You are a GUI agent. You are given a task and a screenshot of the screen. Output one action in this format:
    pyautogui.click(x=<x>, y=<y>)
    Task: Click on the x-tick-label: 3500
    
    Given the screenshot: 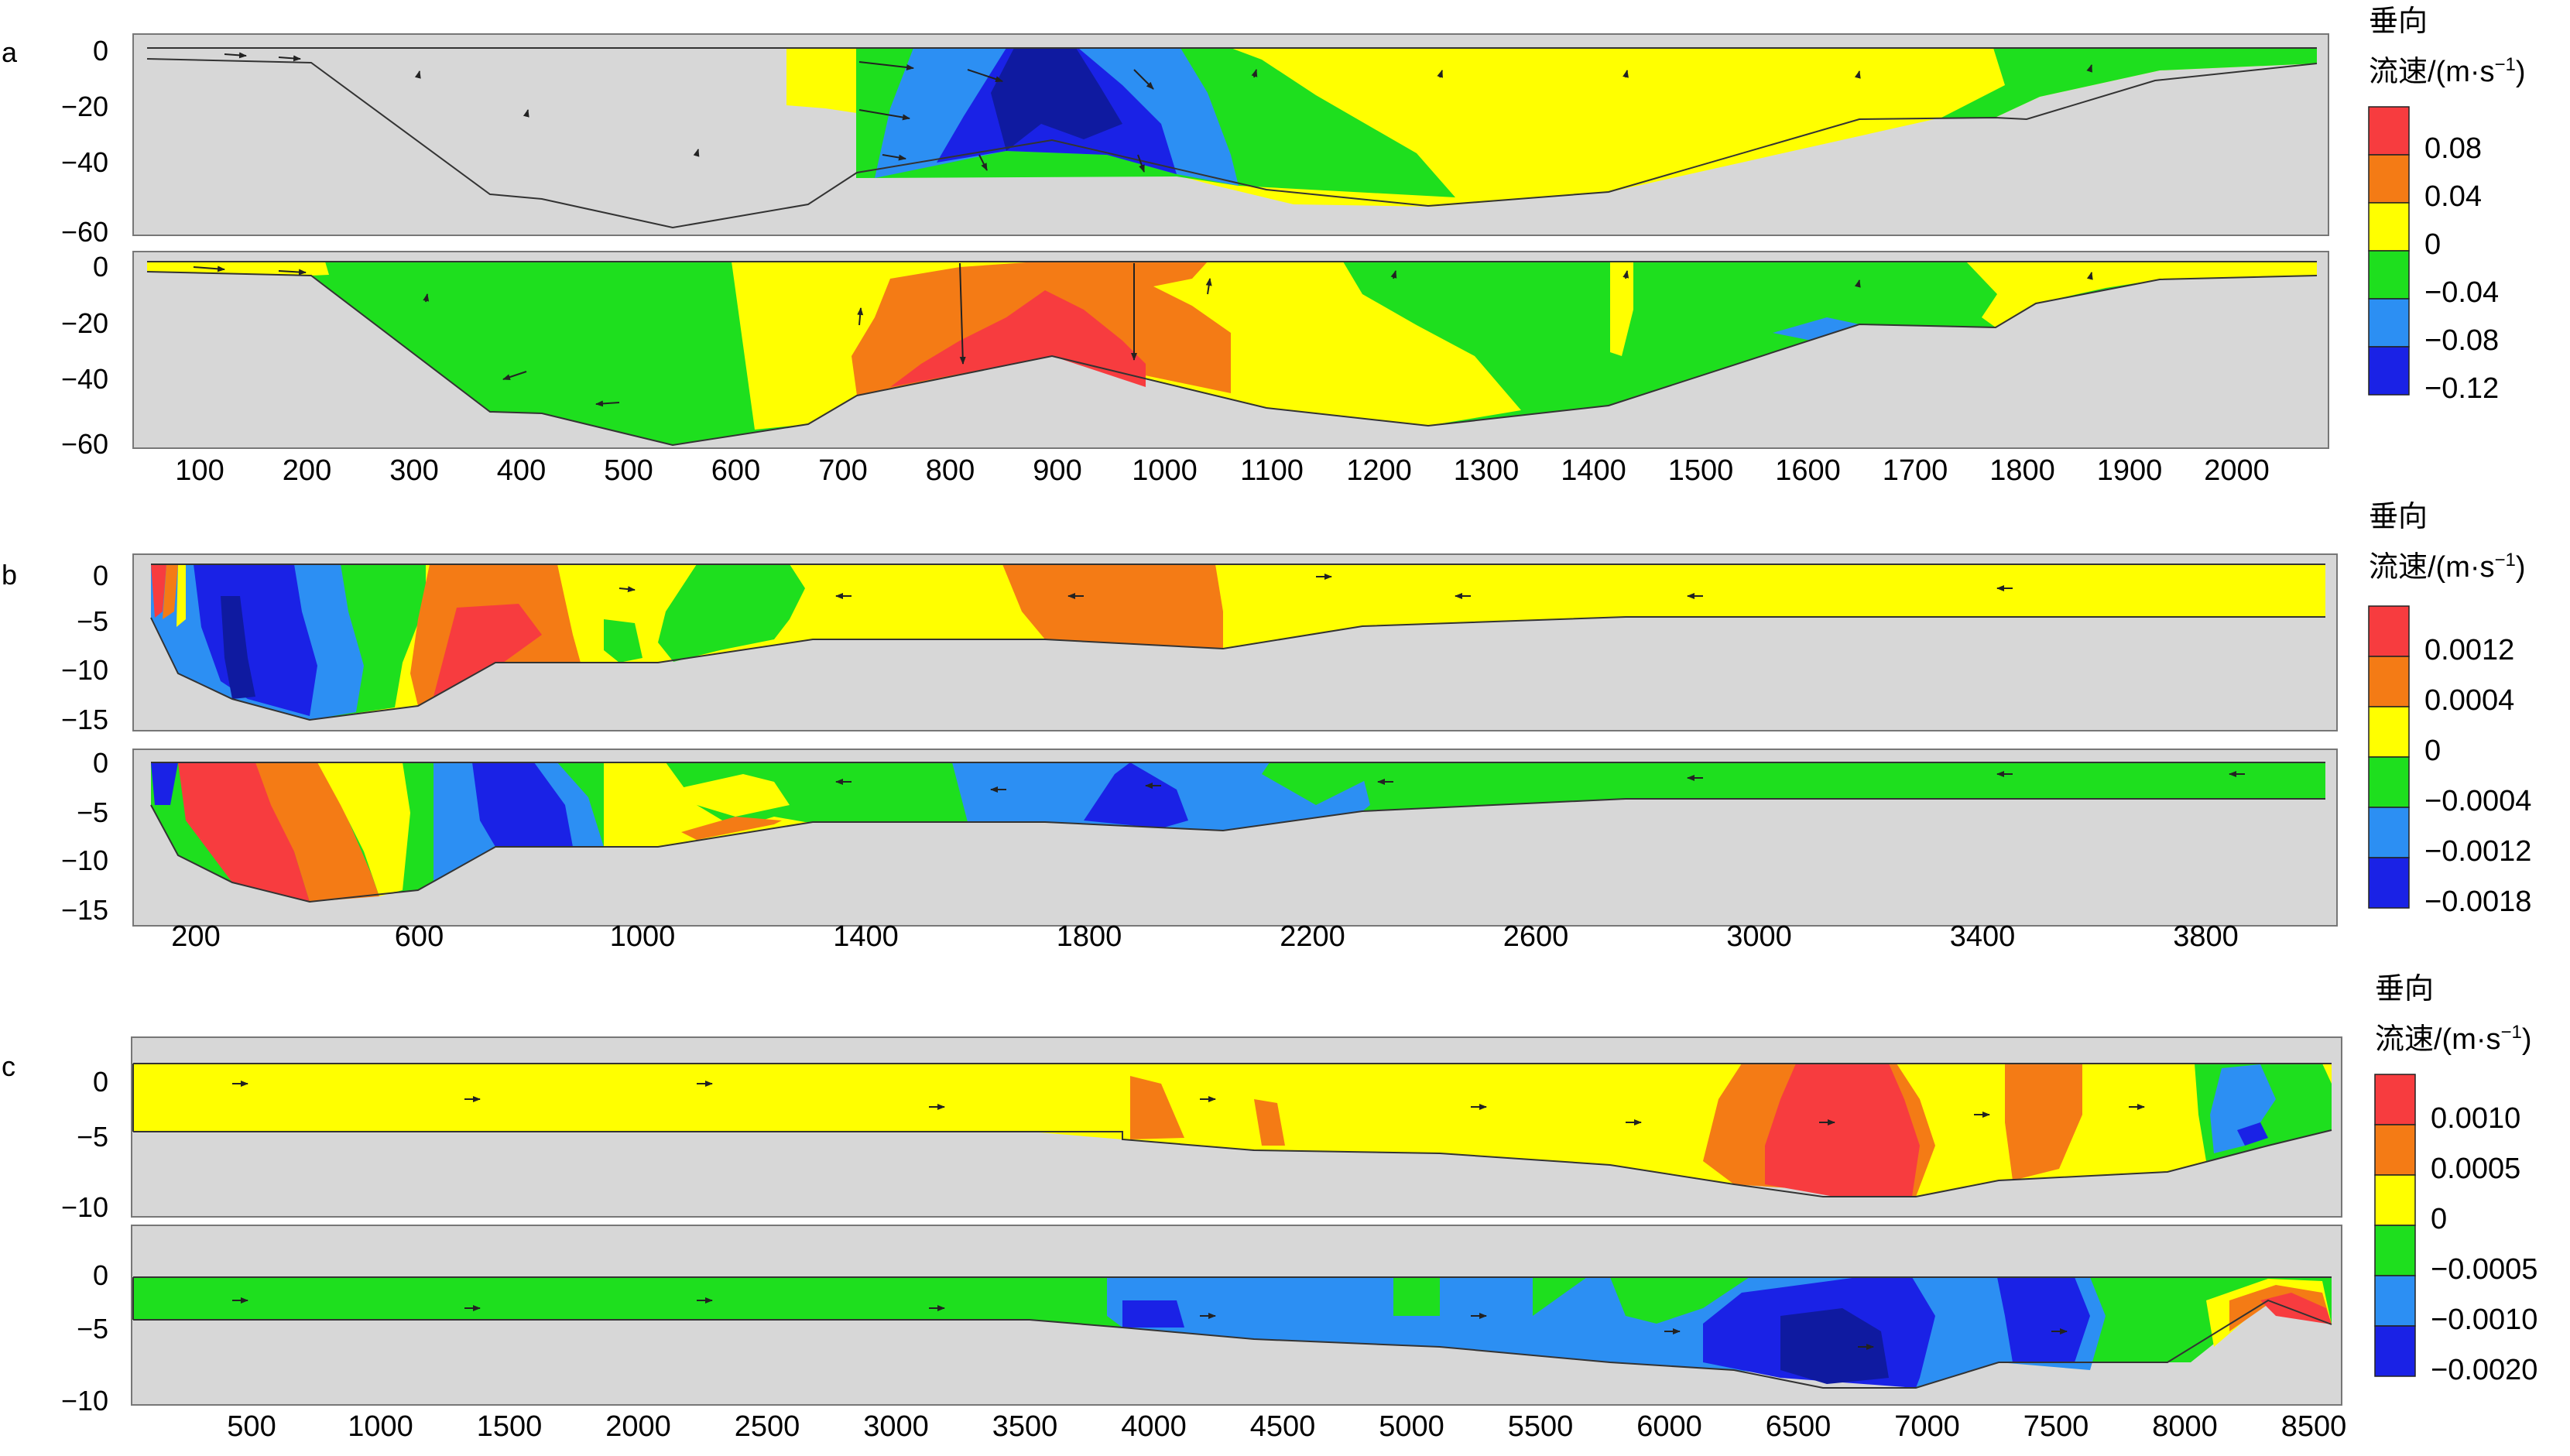 What is the action you would take?
    pyautogui.click(x=1025, y=1426)
    